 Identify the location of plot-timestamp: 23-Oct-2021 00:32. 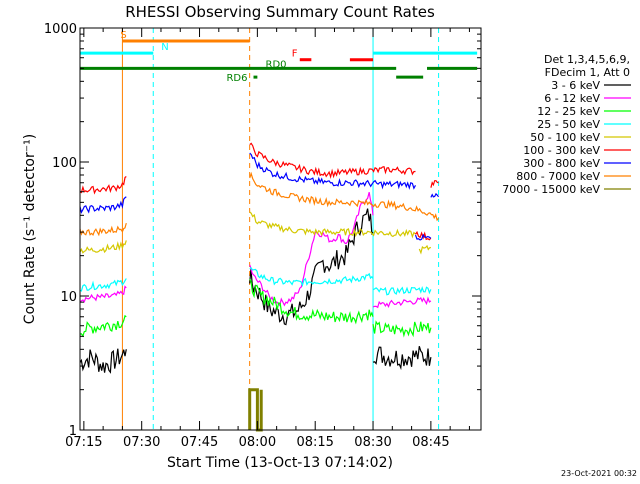
(599, 473).